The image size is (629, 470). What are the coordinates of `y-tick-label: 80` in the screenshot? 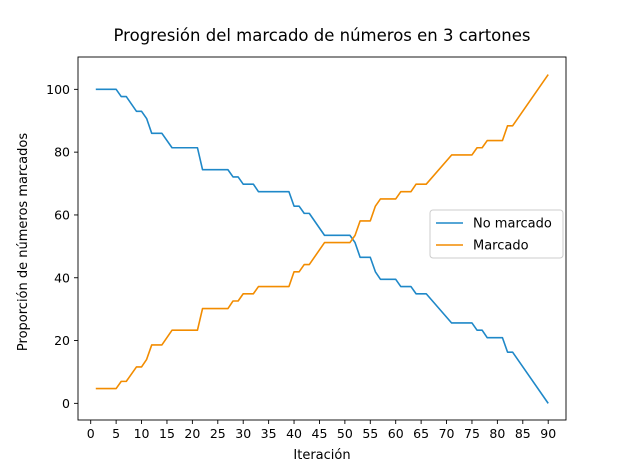 It's located at (62, 152).